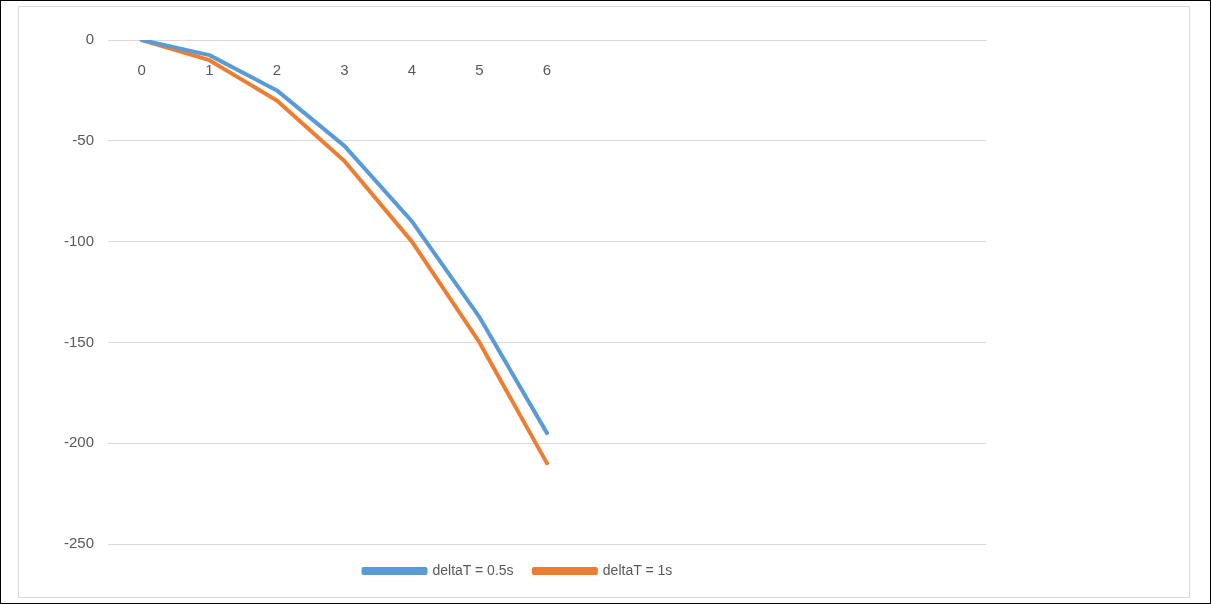 This screenshot has width=1211, height=604. Describe the element at coordinates (473, 569) in the screenshot. I see `legend-label: deltaT = 0.5s` at that location.